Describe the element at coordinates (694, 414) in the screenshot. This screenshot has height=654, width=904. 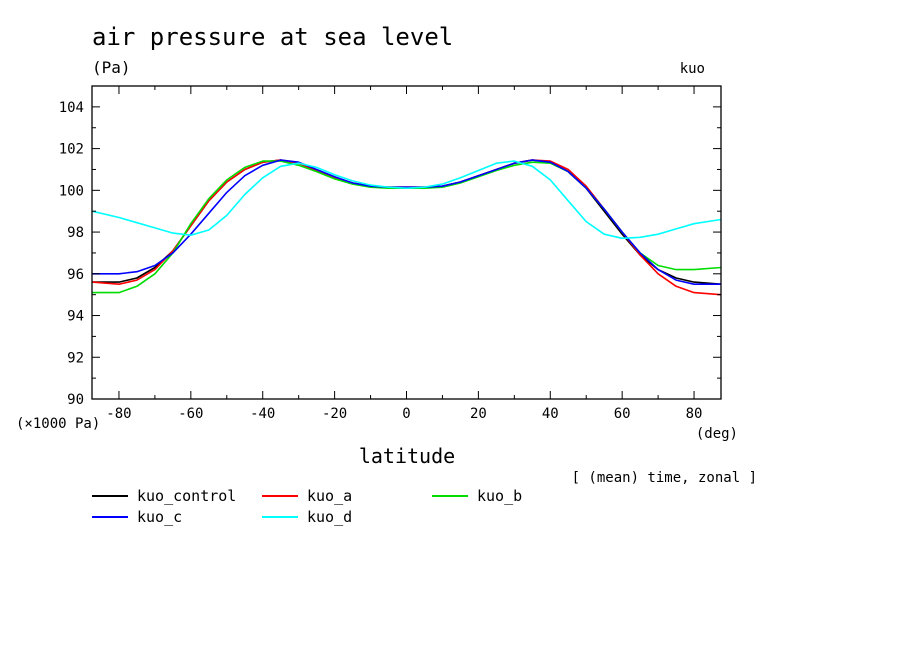
I see `x-tick-label: 80` at that location.